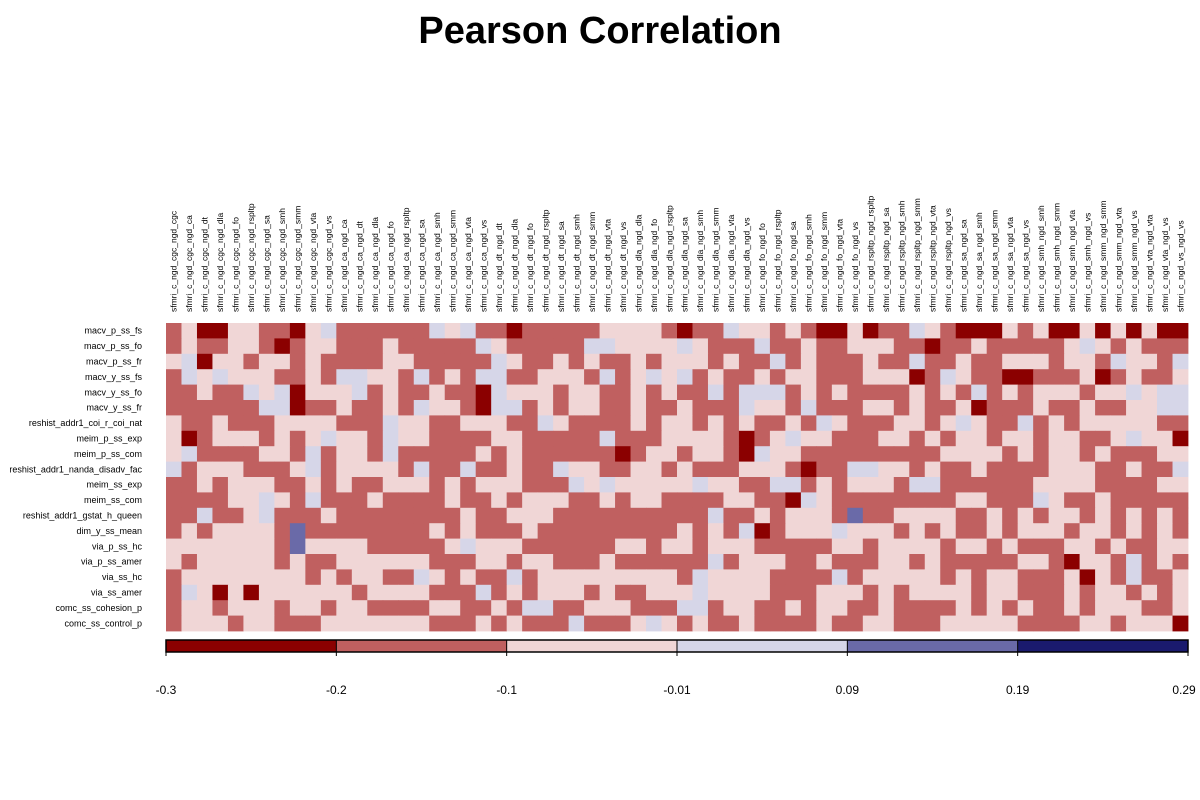 The image size is (1200, 800). I want to click on y-axis-label: meim_ss_com, so click(113, 500).